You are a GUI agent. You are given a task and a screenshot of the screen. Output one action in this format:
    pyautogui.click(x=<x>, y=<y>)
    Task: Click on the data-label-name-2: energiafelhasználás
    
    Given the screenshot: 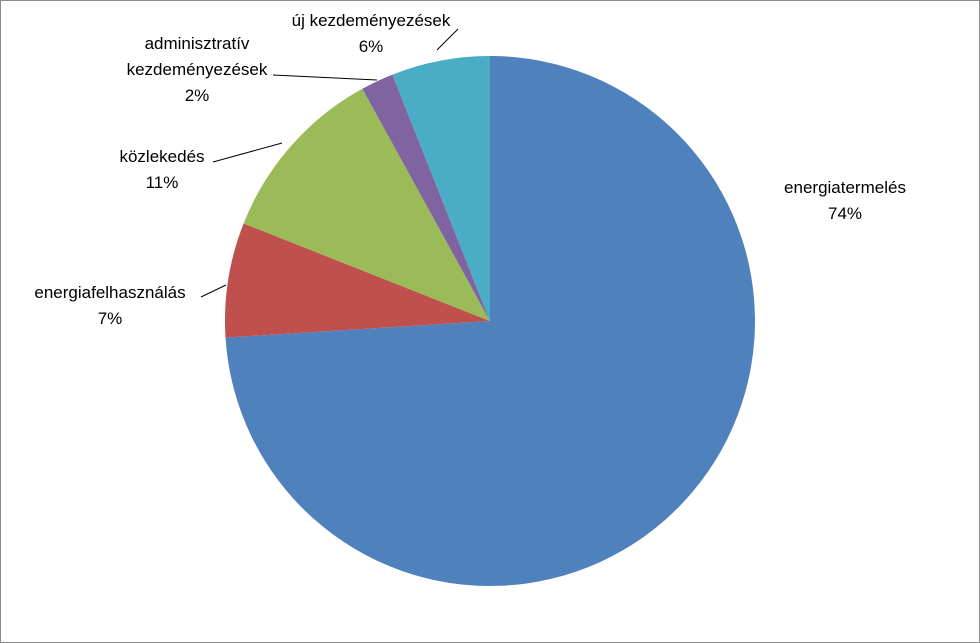 What is the action you would take?
    pyautogui.click(x=109, y=292)
    